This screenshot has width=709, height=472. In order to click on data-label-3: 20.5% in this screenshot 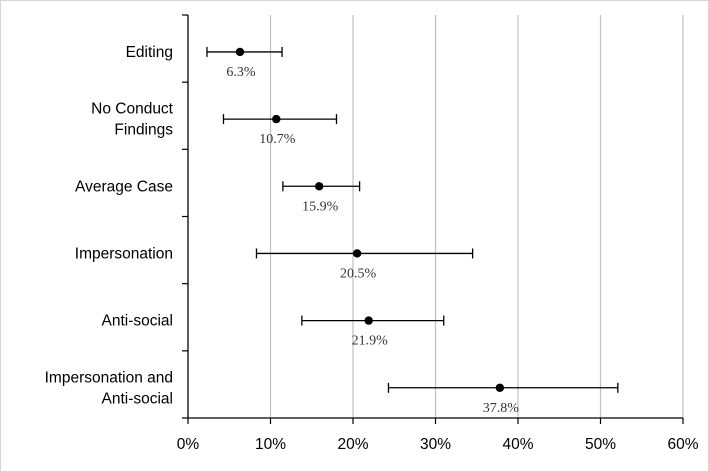, I will do `click(358, 273)`.